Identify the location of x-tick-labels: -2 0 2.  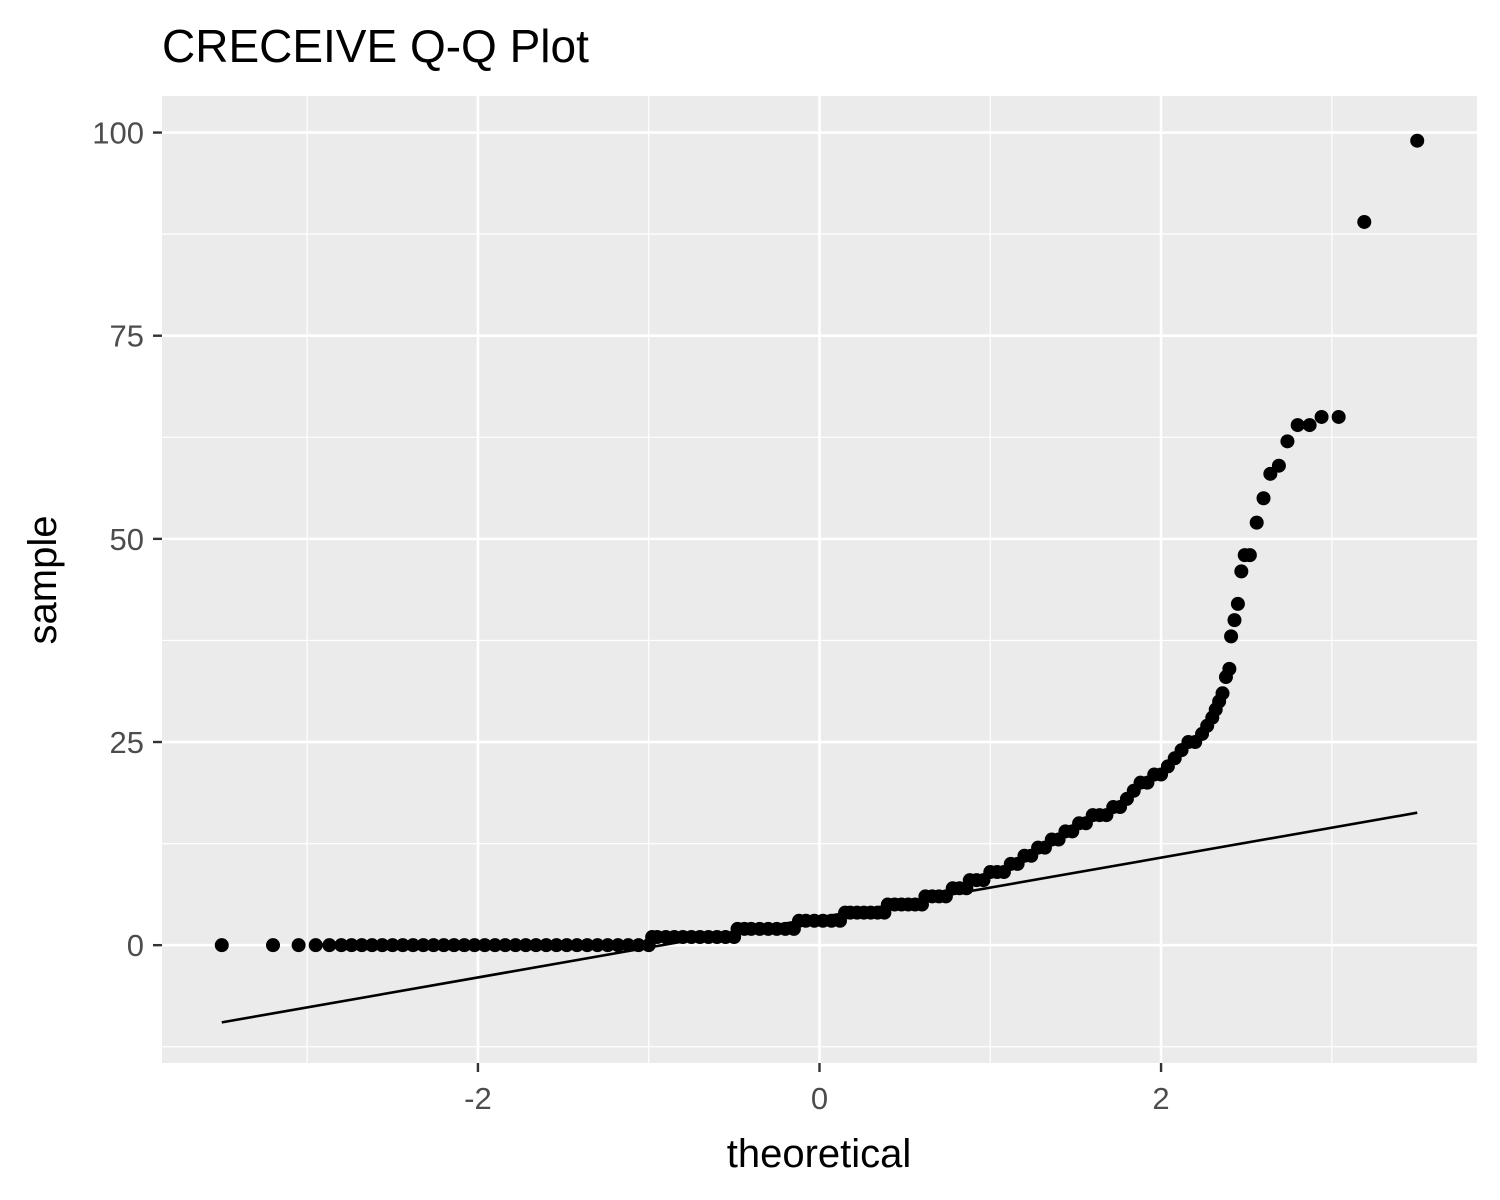
(817, 1098).